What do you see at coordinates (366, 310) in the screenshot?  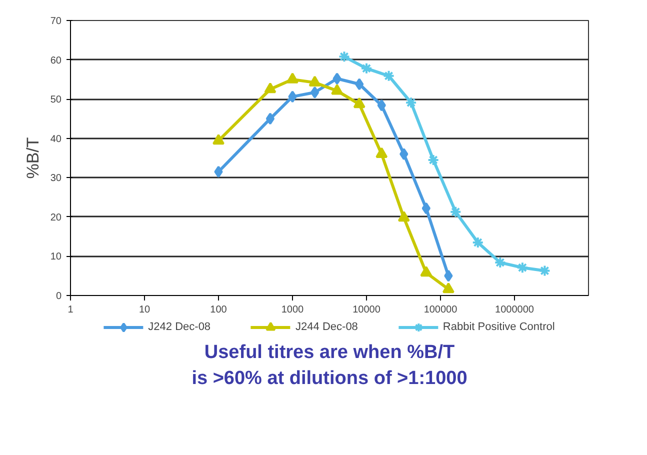 I see `x-tick-label: 10000` at bounding box center [366, 310].